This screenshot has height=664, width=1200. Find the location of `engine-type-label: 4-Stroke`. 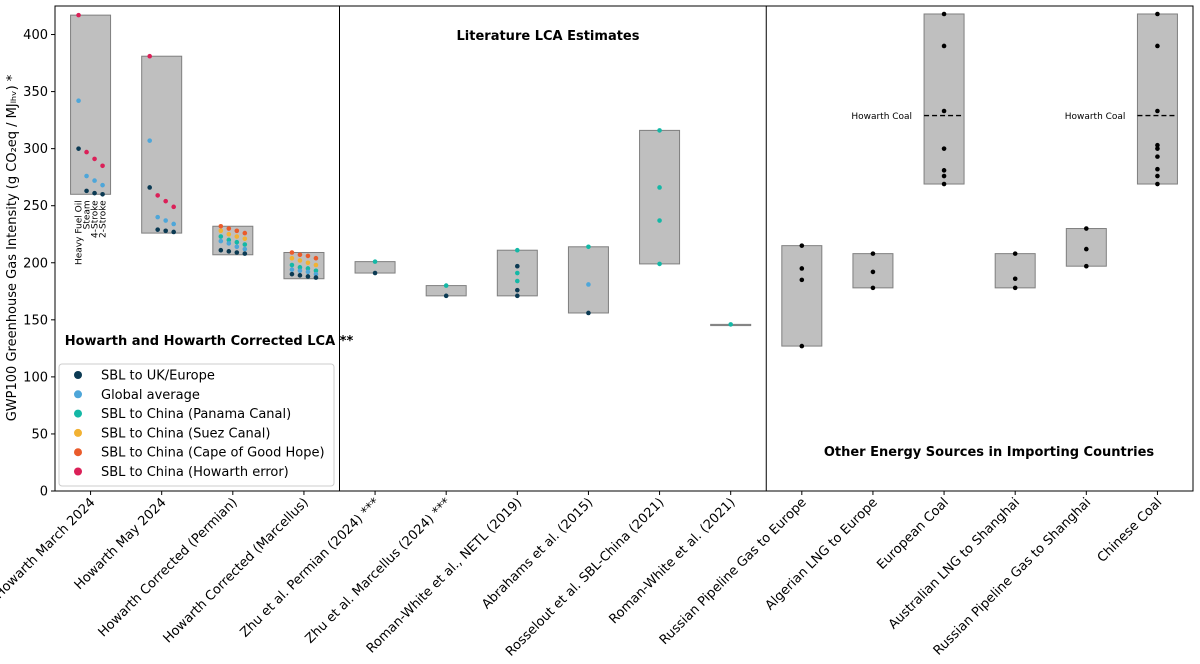

engine-type-label: 4-Stroke is located at coordinates (96, 219).